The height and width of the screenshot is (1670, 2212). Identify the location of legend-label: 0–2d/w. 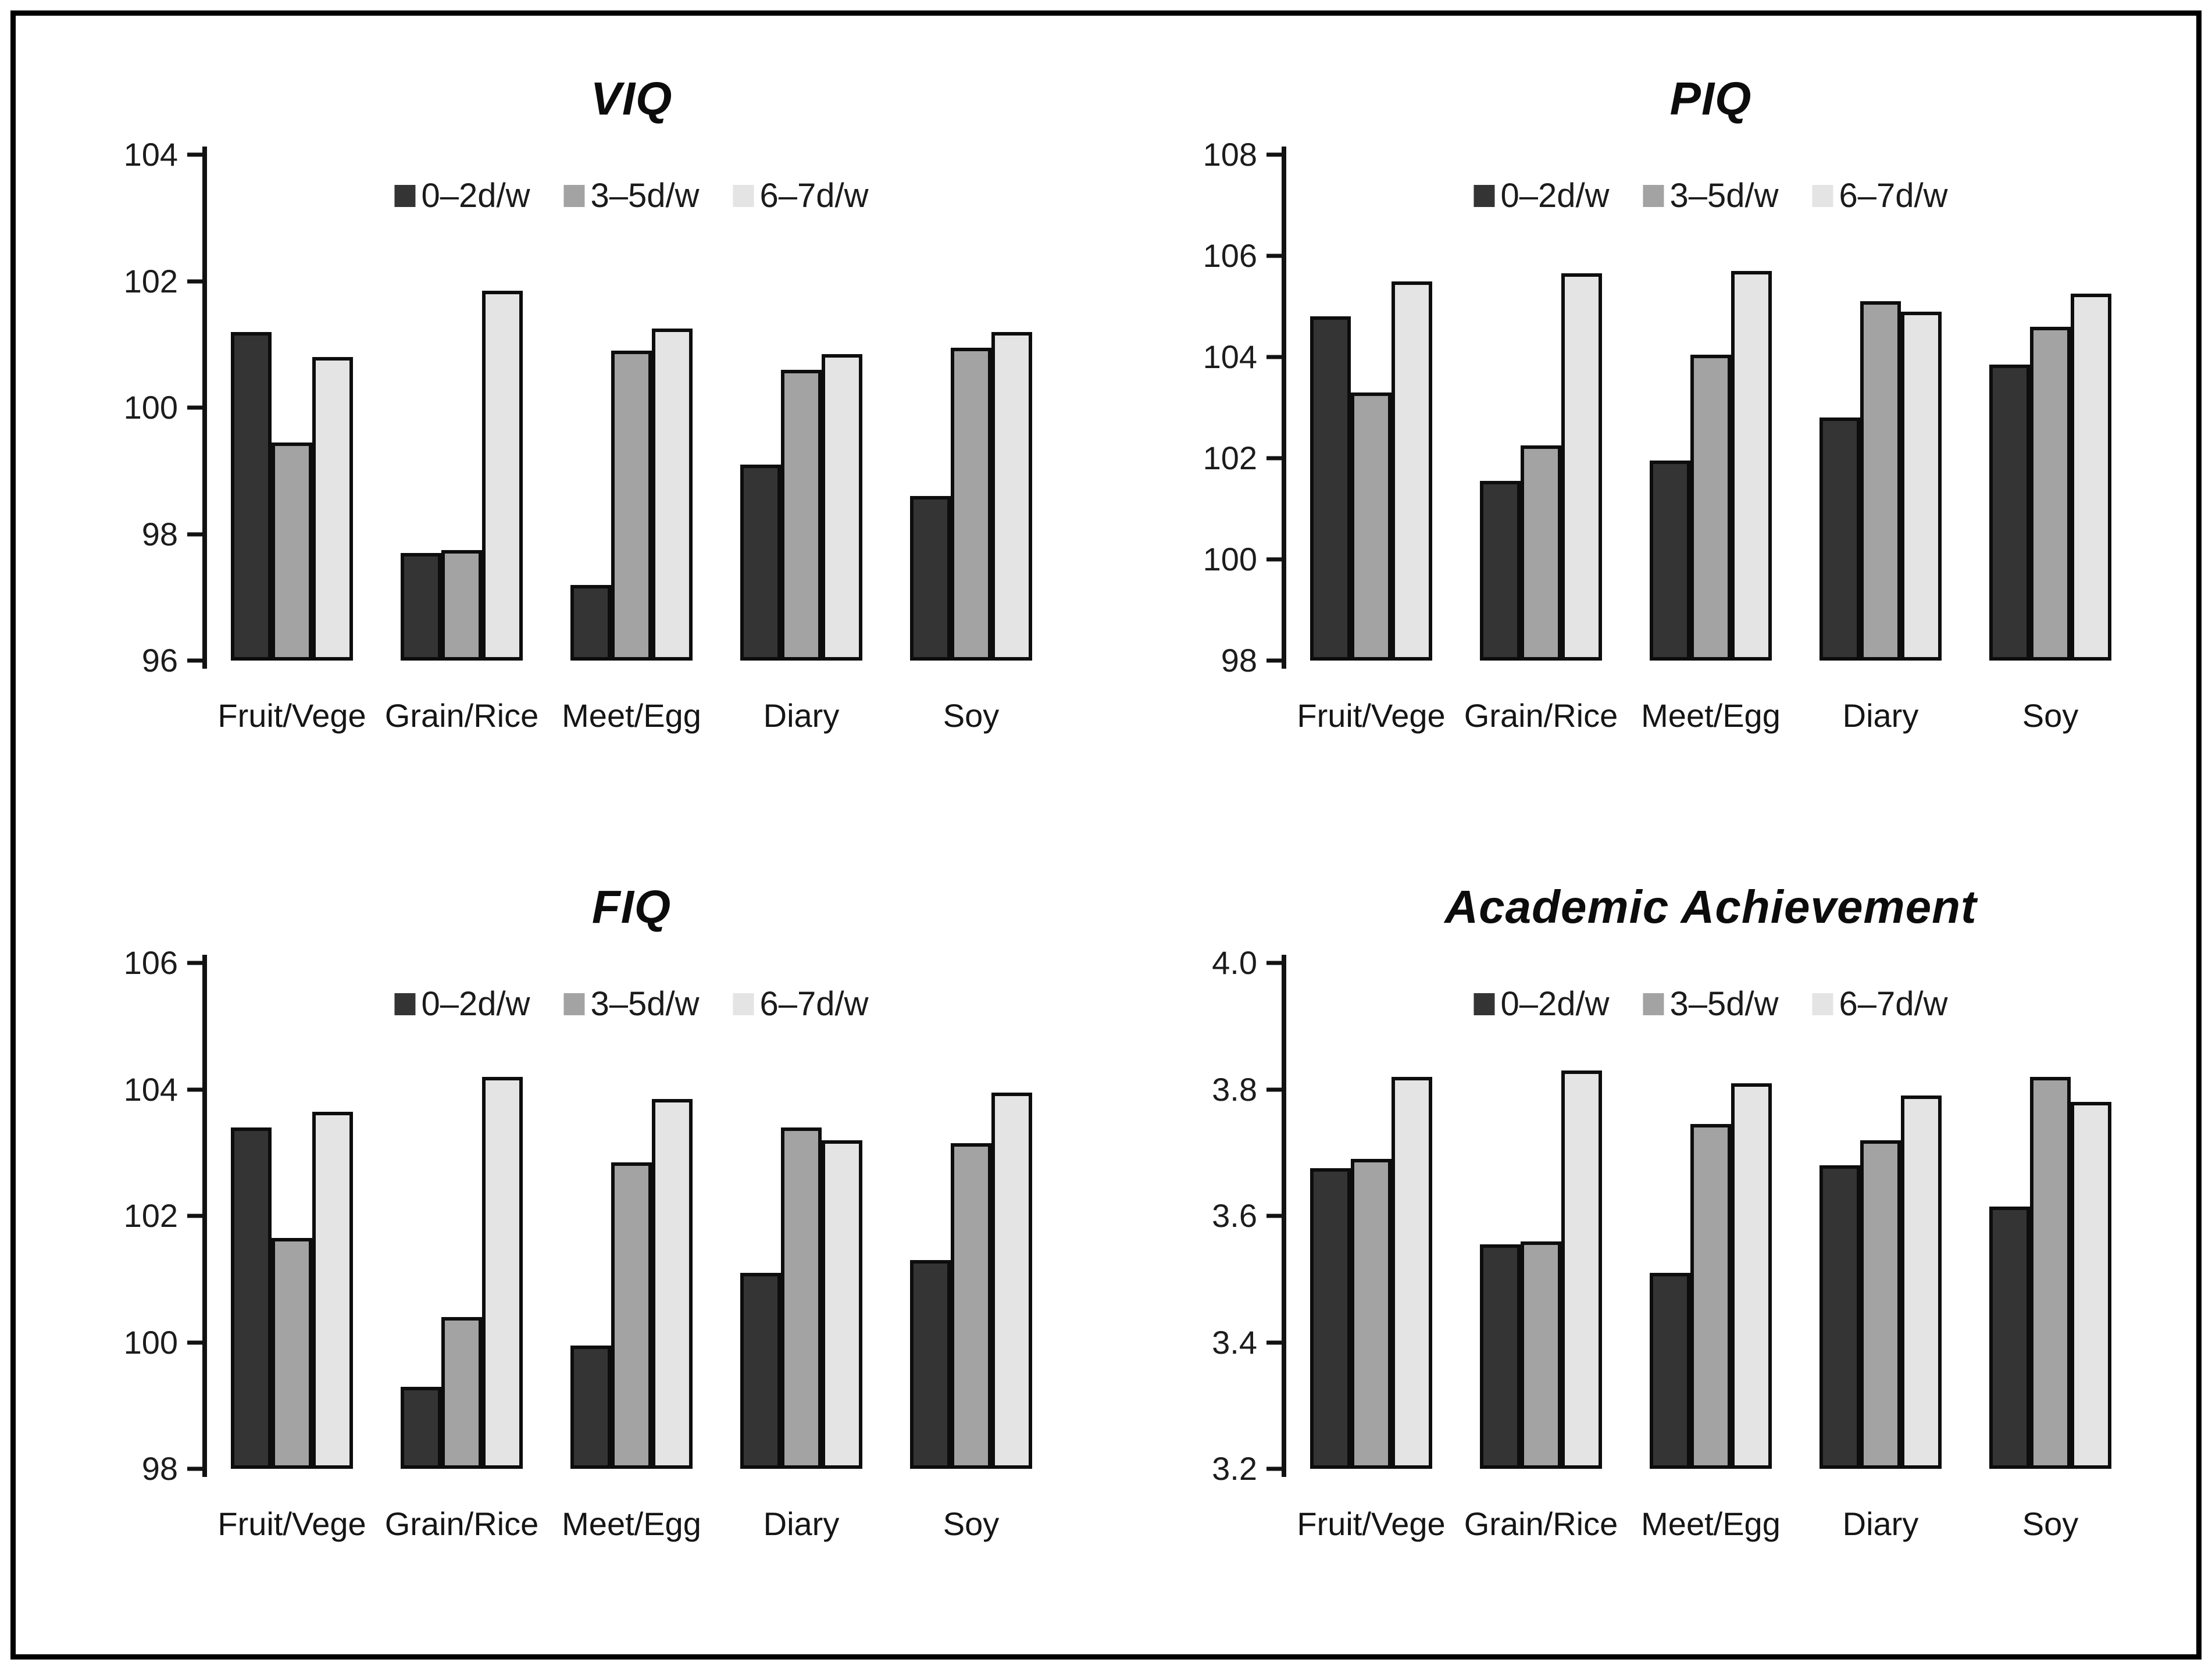
(1555, 1004).